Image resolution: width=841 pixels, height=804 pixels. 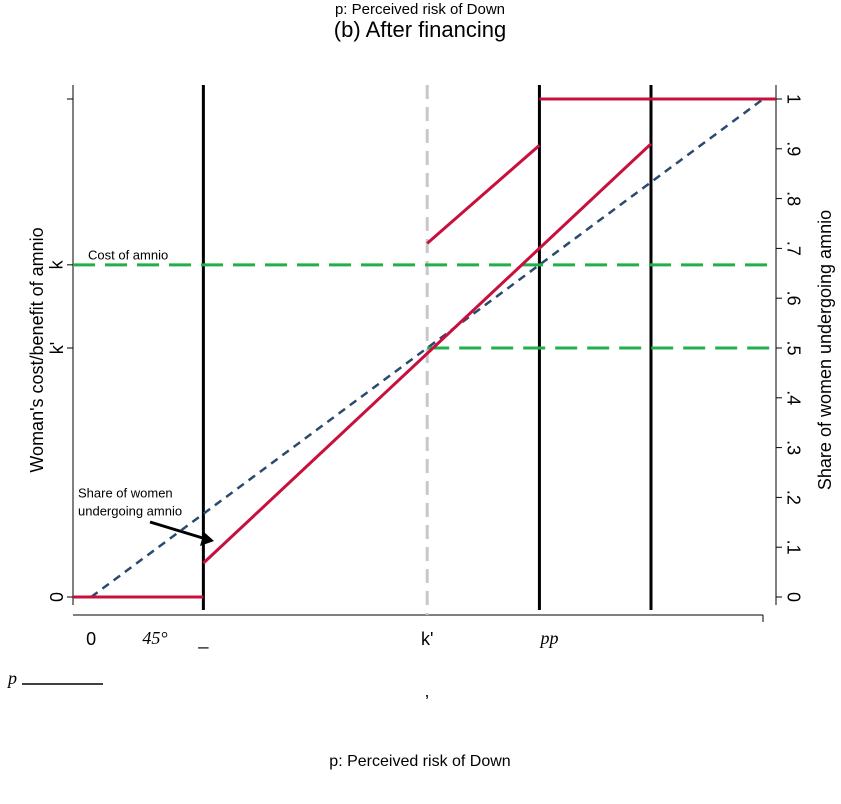 What do you see at coordinates (128, 254) in the screenshot?
I see `annotation: Cost of amnio` at bounding box center [128, 254].